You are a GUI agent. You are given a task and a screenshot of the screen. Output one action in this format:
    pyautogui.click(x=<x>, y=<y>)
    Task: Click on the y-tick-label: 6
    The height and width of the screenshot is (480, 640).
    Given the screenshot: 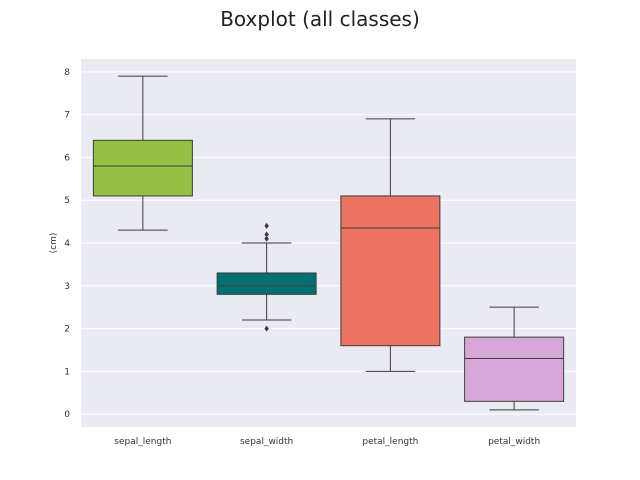 What is the action you would take?
    pyautogui.click(x=67, y=158)
    